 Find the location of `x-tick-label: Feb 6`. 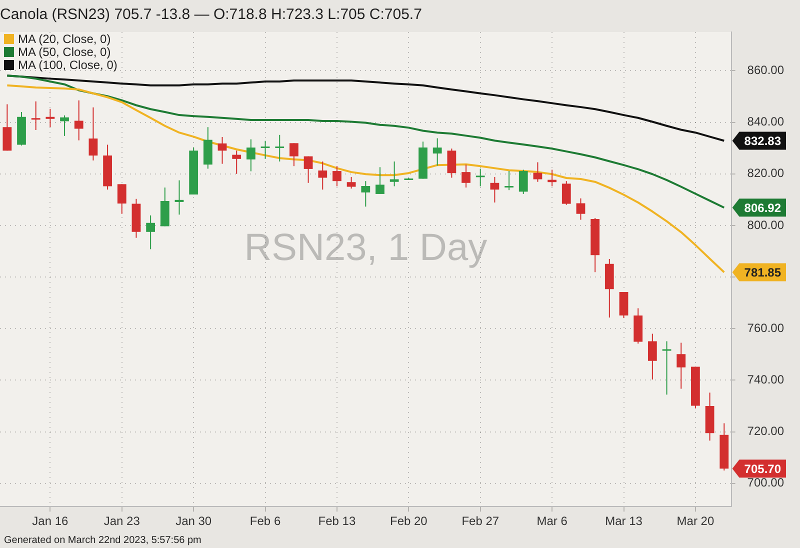

x-tick-label: Feb 6 is located at coordinates (265, 521).